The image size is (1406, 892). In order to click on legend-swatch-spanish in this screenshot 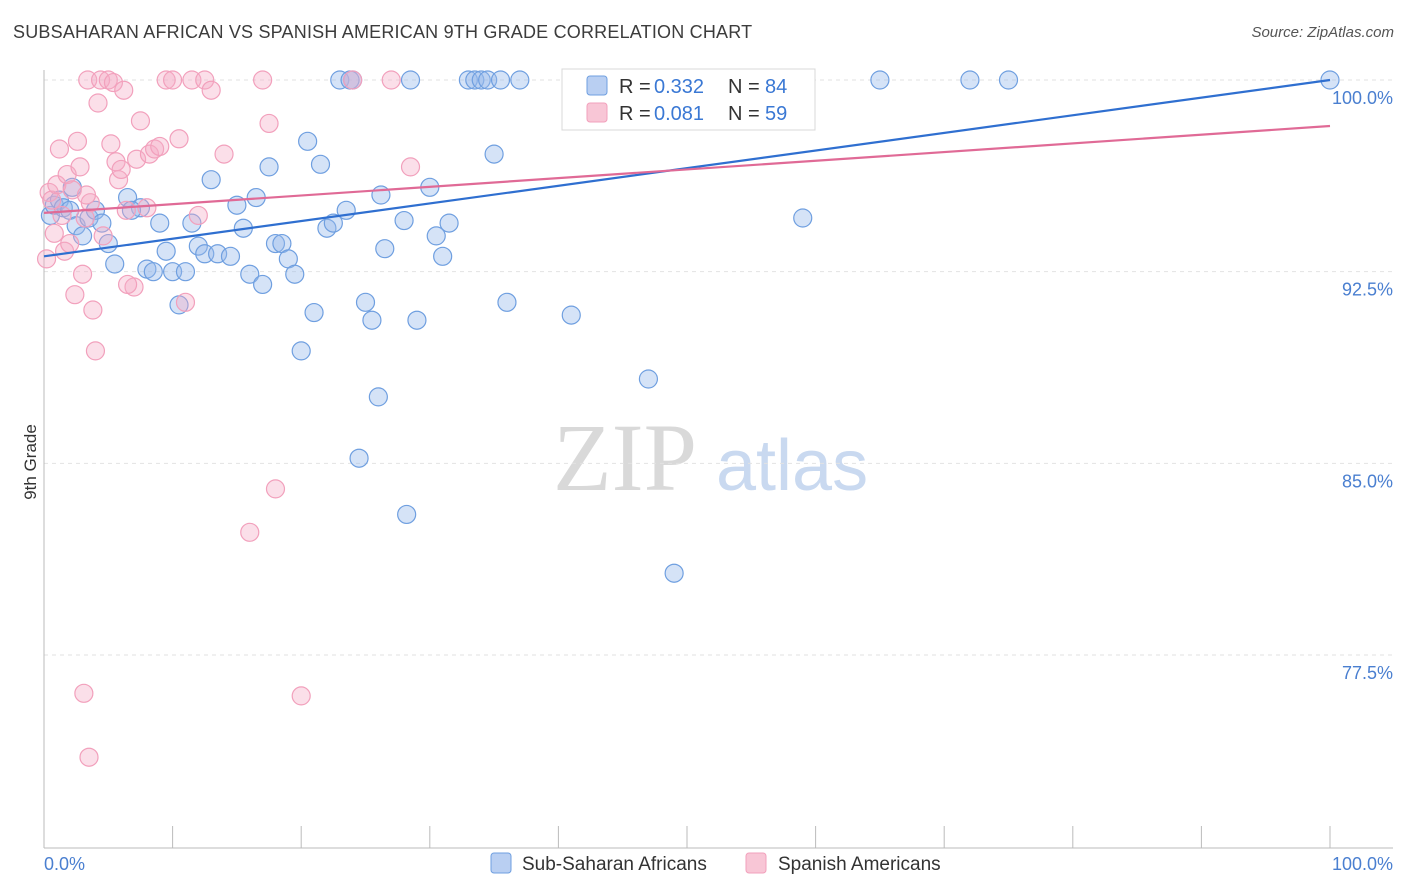, I will do `click(756, 863)`.